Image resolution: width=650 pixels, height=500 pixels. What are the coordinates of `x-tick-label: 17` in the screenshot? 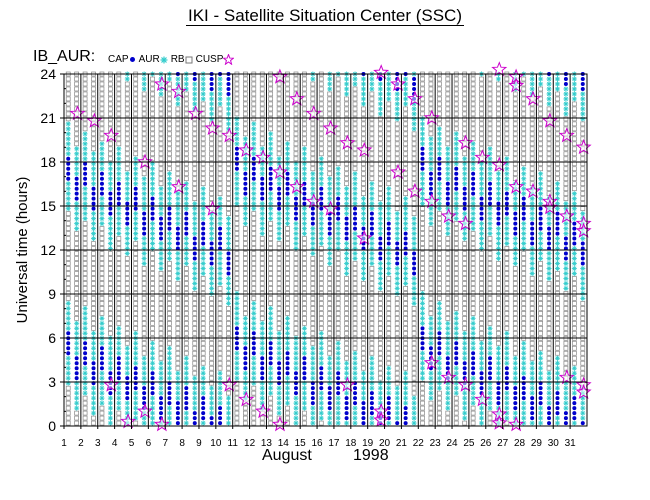 It's located at (334, 443).